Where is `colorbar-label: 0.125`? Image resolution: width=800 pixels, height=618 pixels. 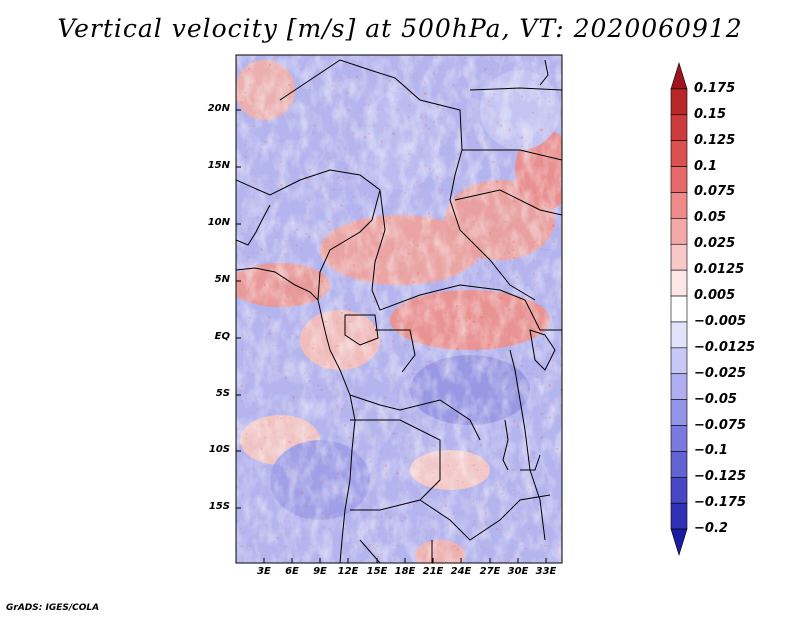
colorbar-label: 0.125 is located at coordinates (715, 140).